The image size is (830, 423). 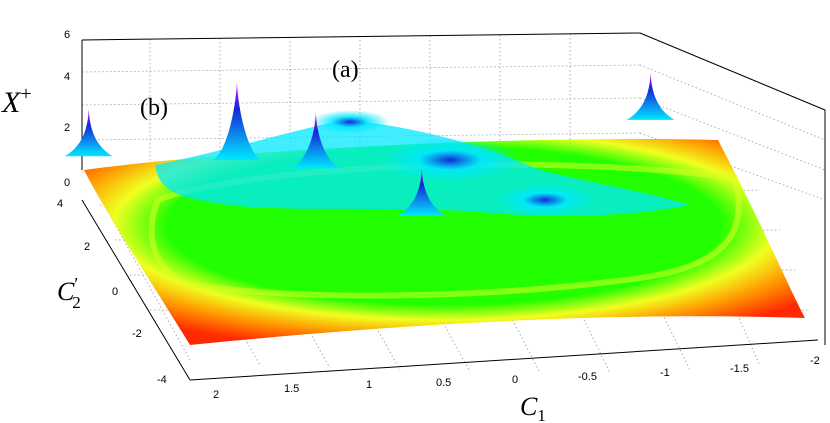 What do you see at coordinates (11, 102) in the screenshot?
I see `z-label-main: X` at bounding box center [11, 102].